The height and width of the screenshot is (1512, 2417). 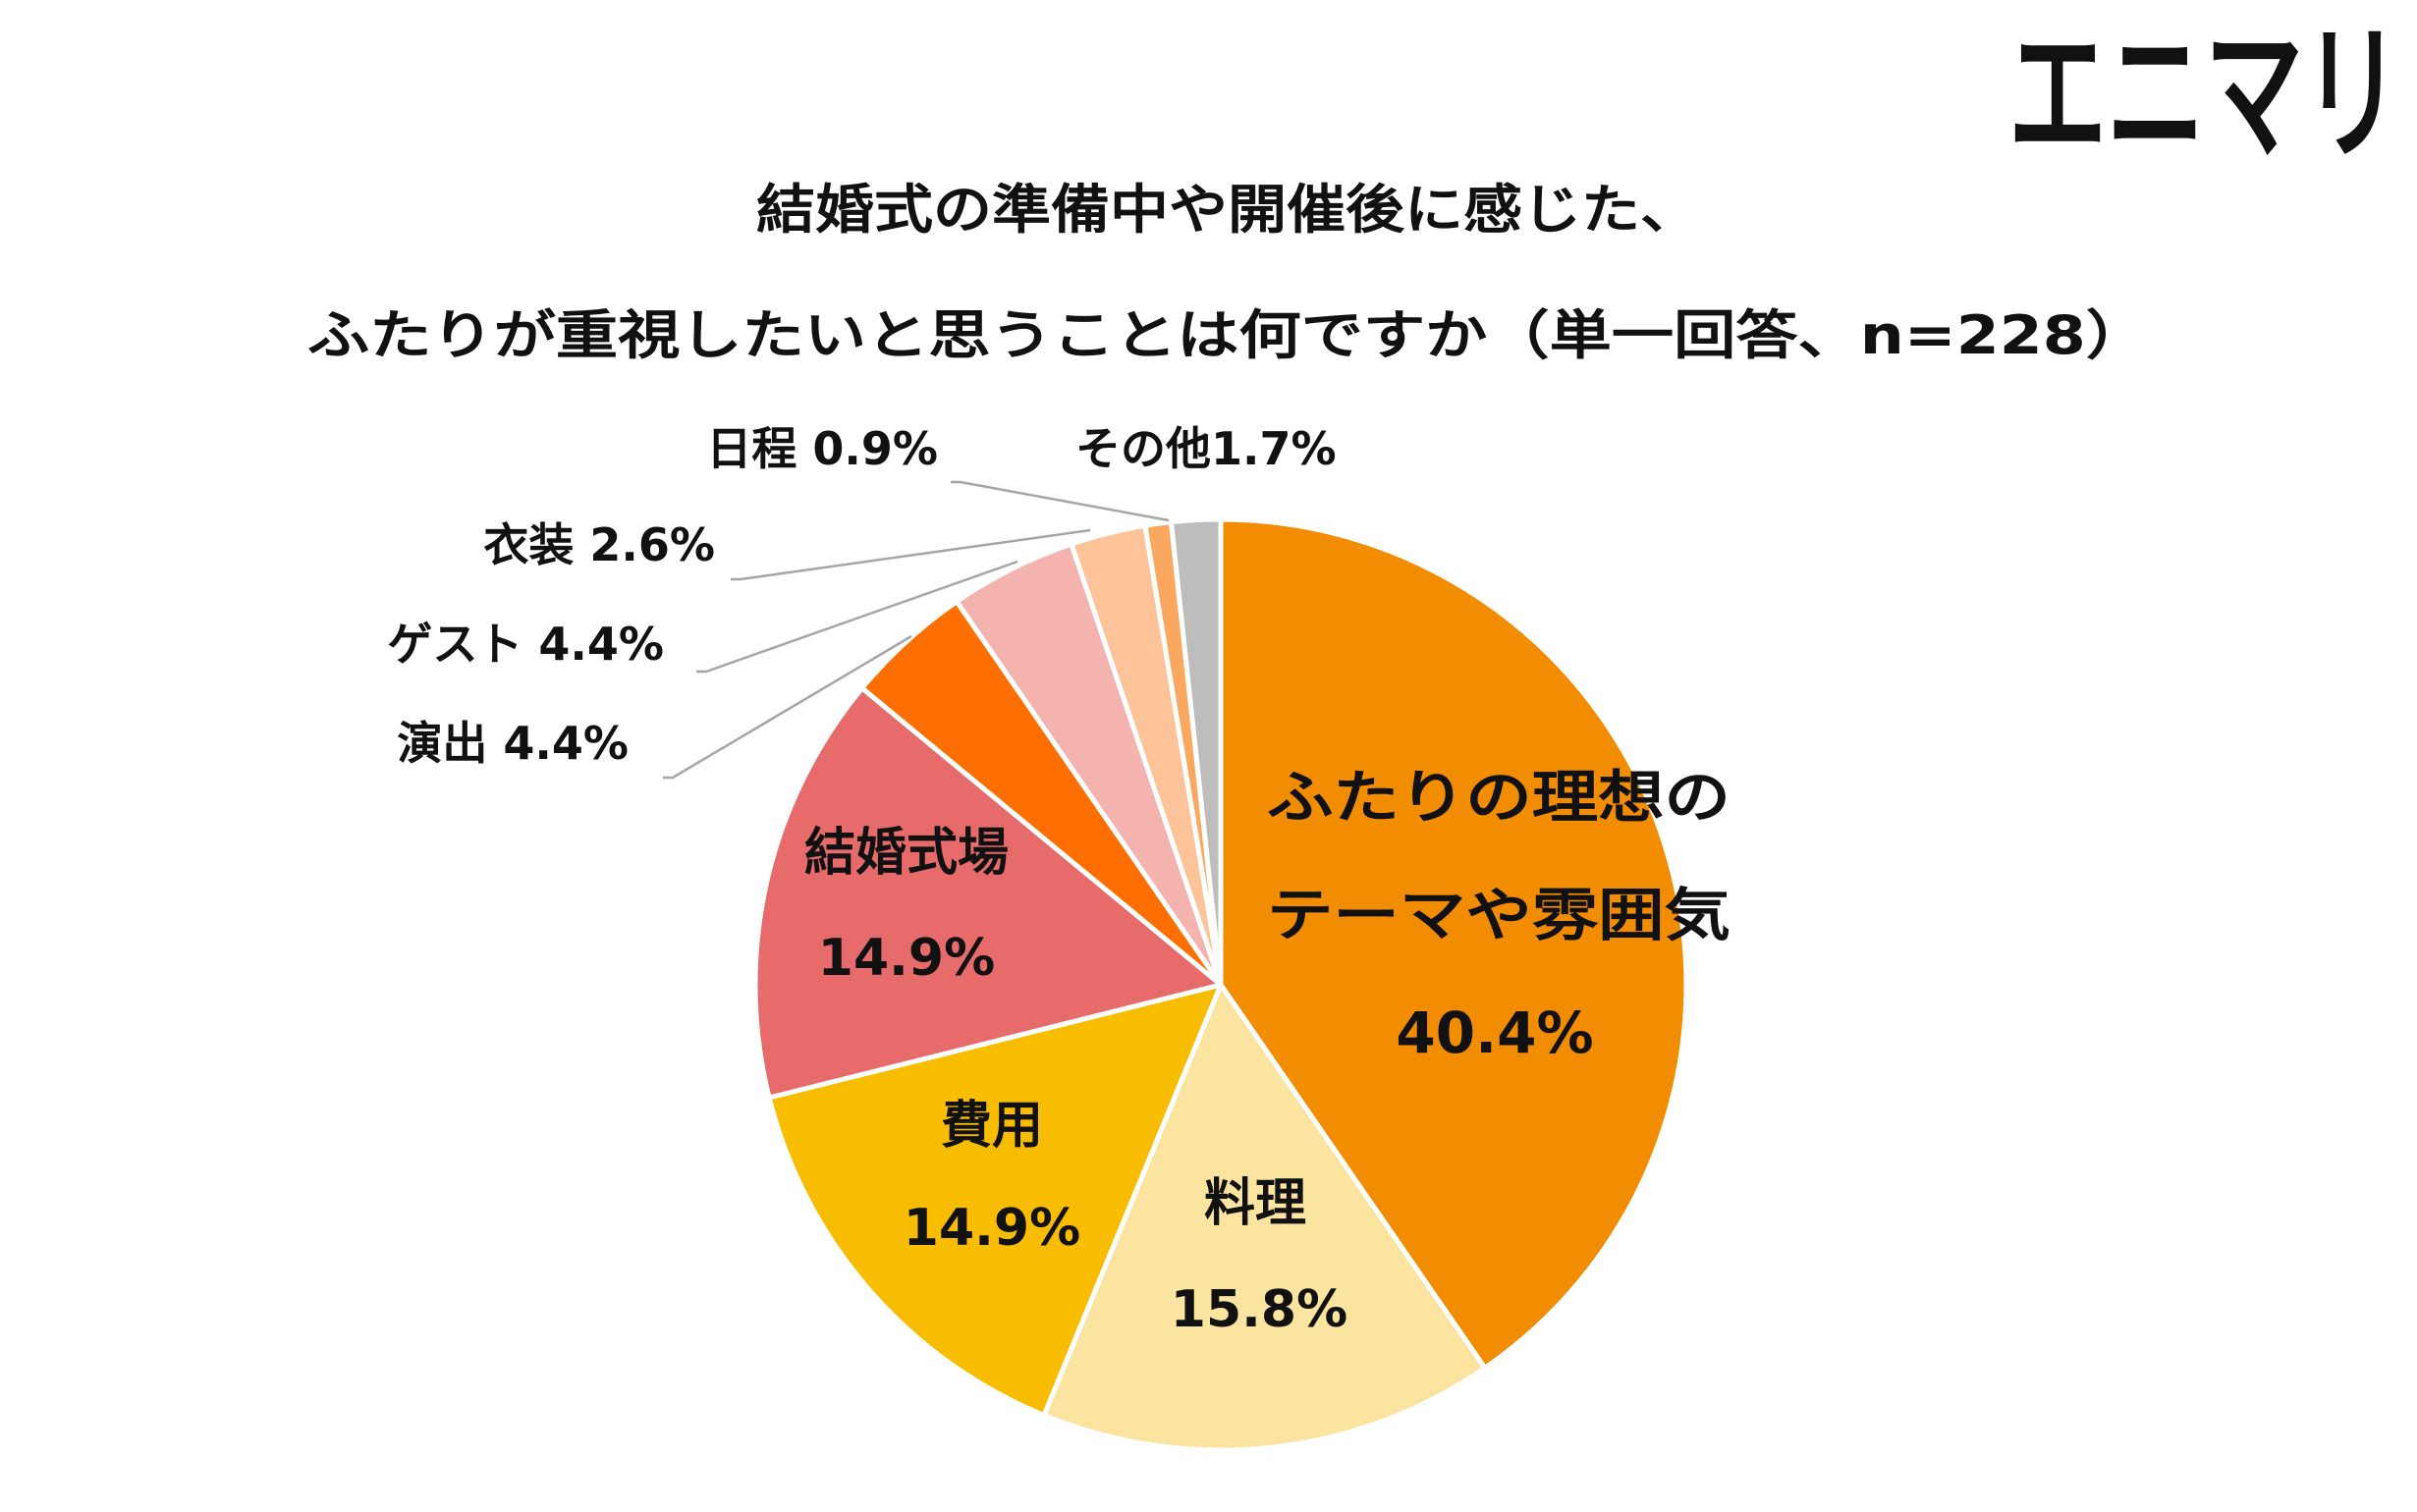 What do you see at coordinates (1227, 335) in the screenshot?
I see `chart-title-line-2: ふたりが重視したいと思うことは何ですか（単一回答、n=228）` at bounding box center [1227, 335].